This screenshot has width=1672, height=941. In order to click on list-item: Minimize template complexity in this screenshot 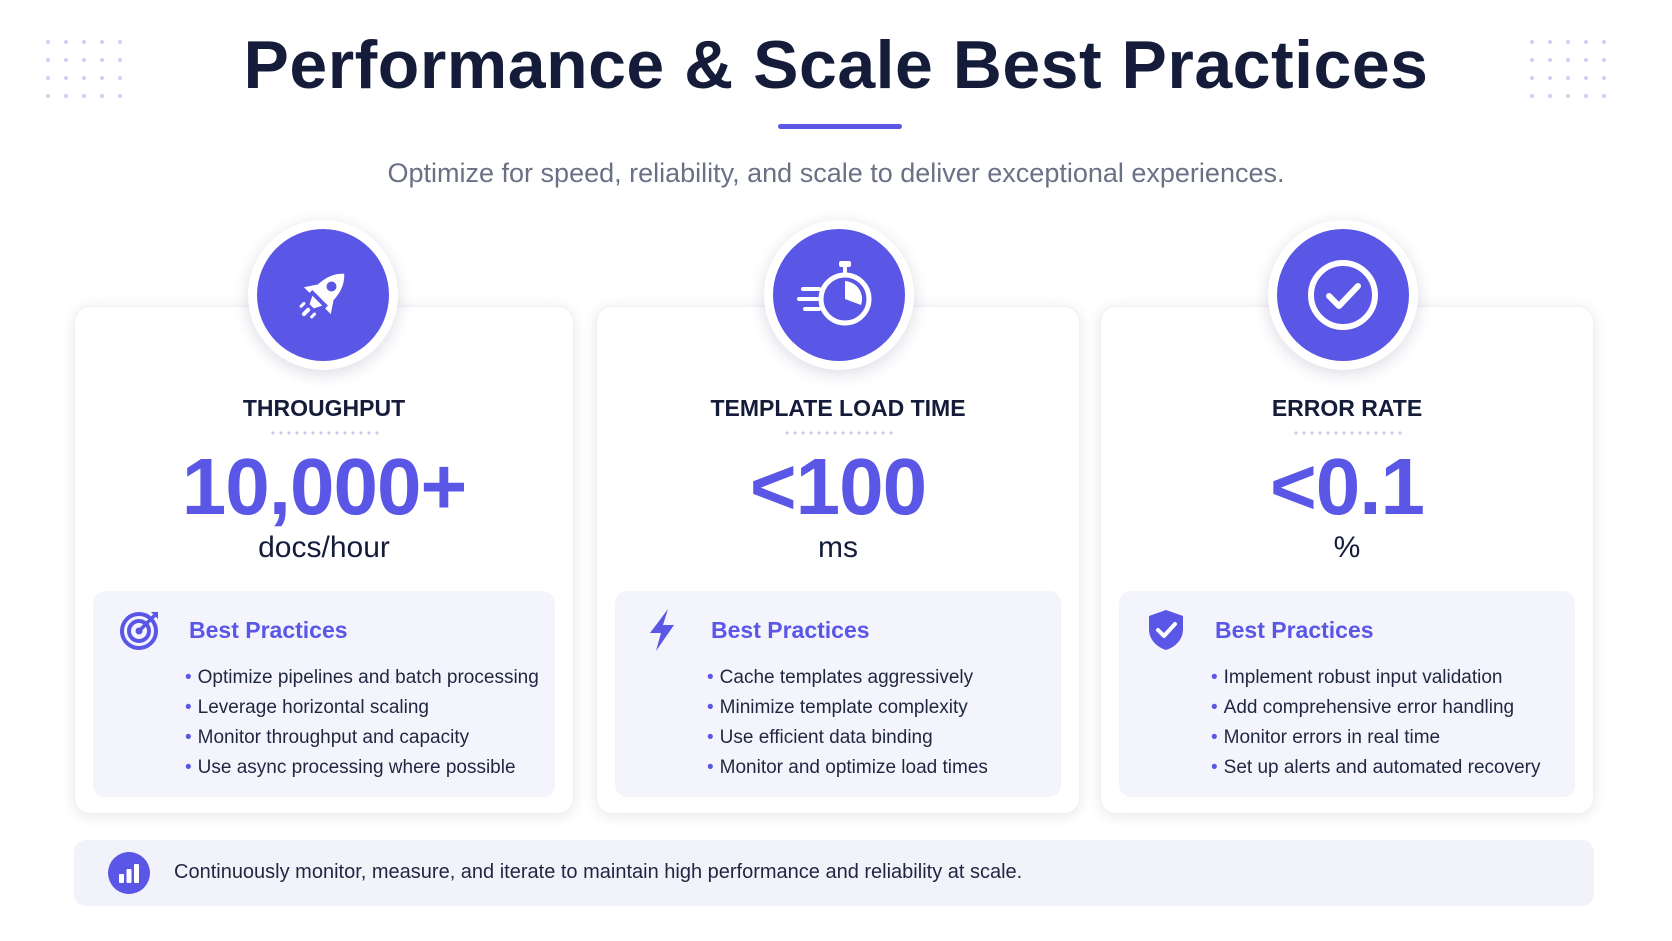, I will do `click(847, 708)`.